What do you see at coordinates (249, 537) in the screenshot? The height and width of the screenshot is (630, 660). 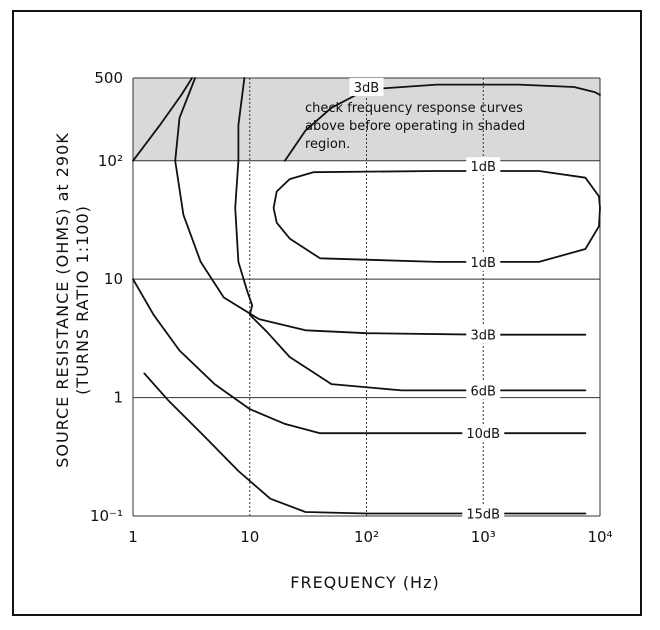 I see `x-tick-label: 10` at bounding box center [249, 537].